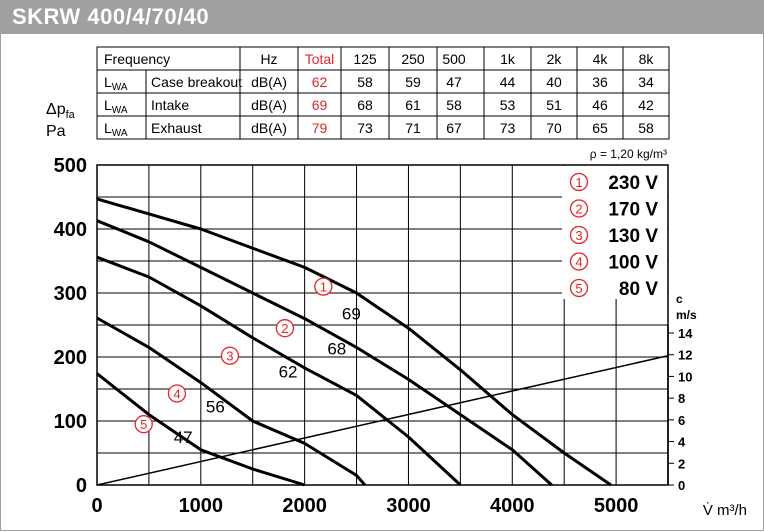  Describe the element at coordinates (176, 128) in the screenshot. I see `row-label: Exhaust` at that location.